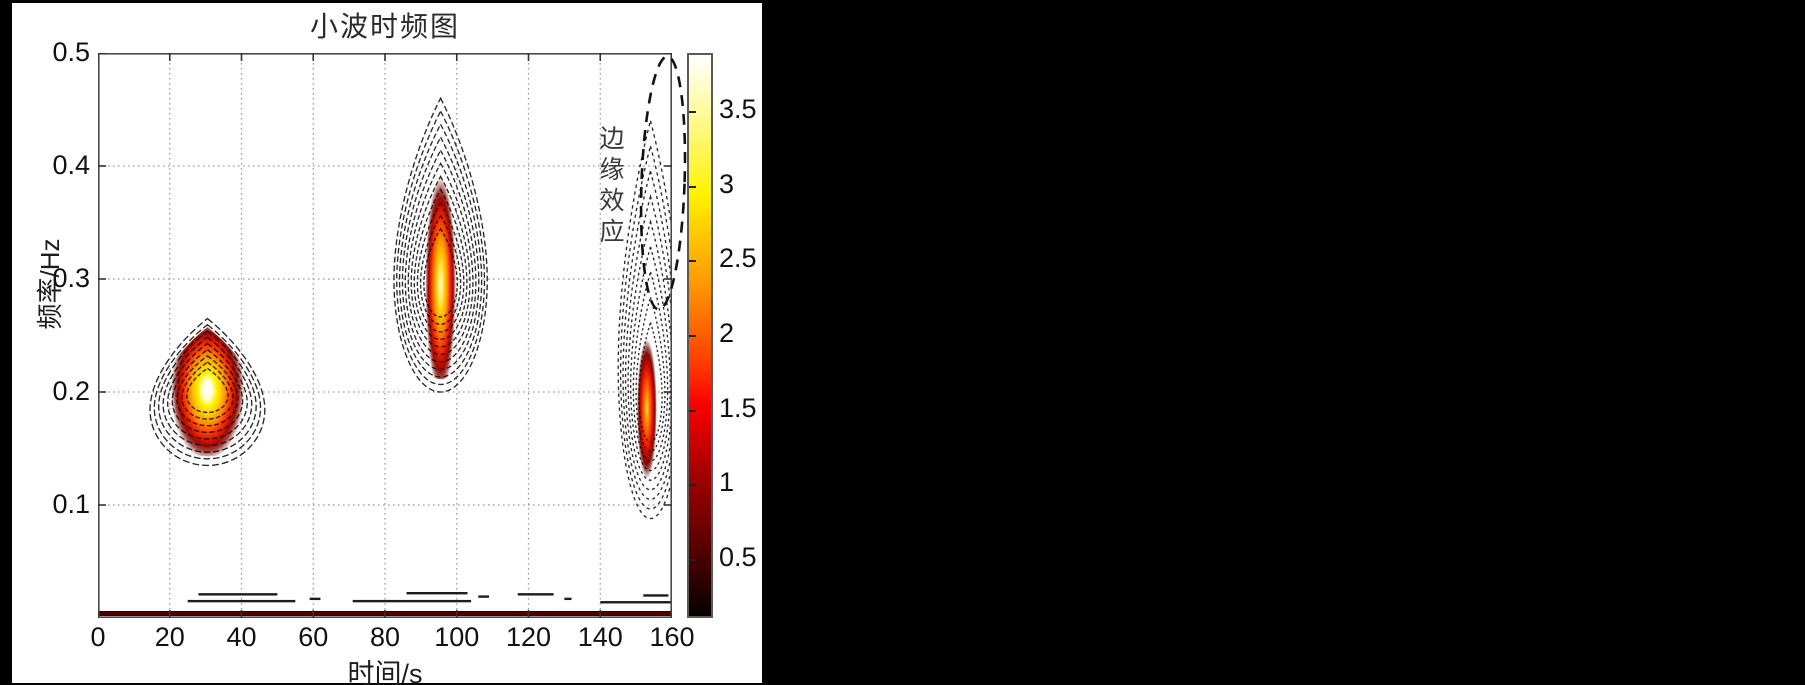 The image size is (1805, 685). Describe the element at coordinates (738, 108) in the screenshot. I see `colorbar-tick-label: 3.5` at that location.